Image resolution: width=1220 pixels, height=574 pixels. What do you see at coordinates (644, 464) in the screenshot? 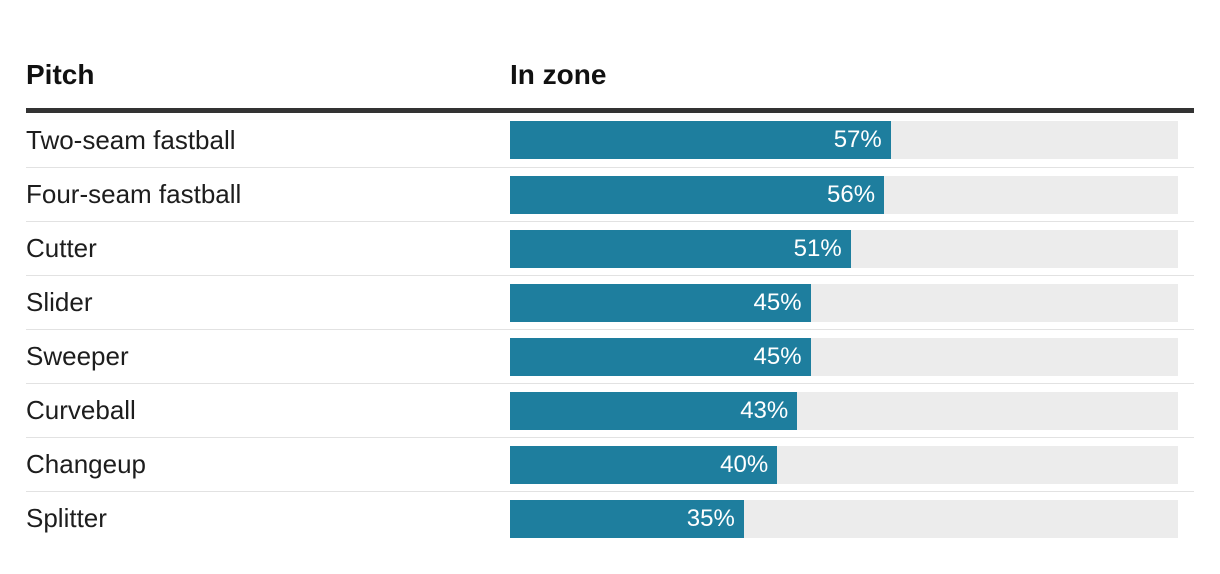
I see `bar-fill: 40%` at bounding box center [644, 464].